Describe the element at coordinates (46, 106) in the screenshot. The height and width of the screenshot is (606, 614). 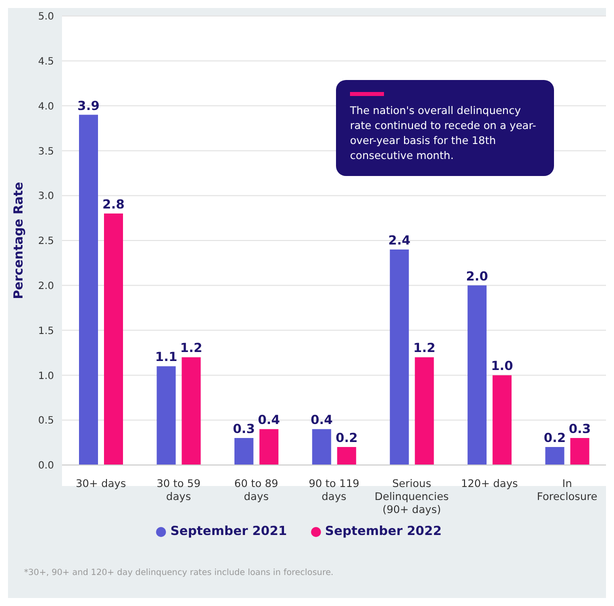
I see `y-tick-label: 4.0` at that location.